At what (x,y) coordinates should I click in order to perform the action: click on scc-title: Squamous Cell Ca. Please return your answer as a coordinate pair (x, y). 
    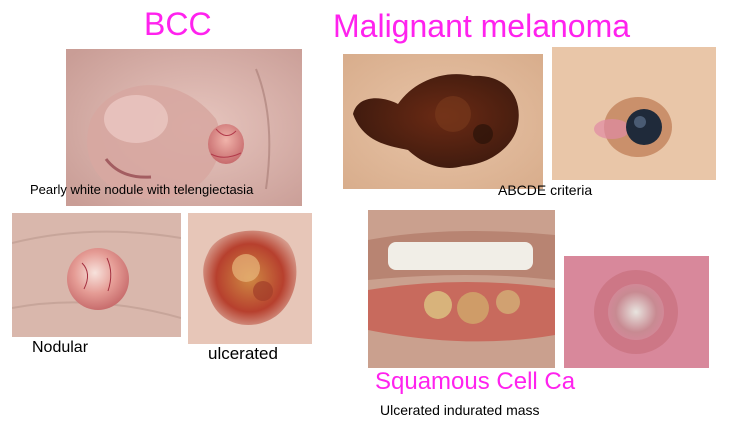
    Looking at the image, I should click on (475, 381).